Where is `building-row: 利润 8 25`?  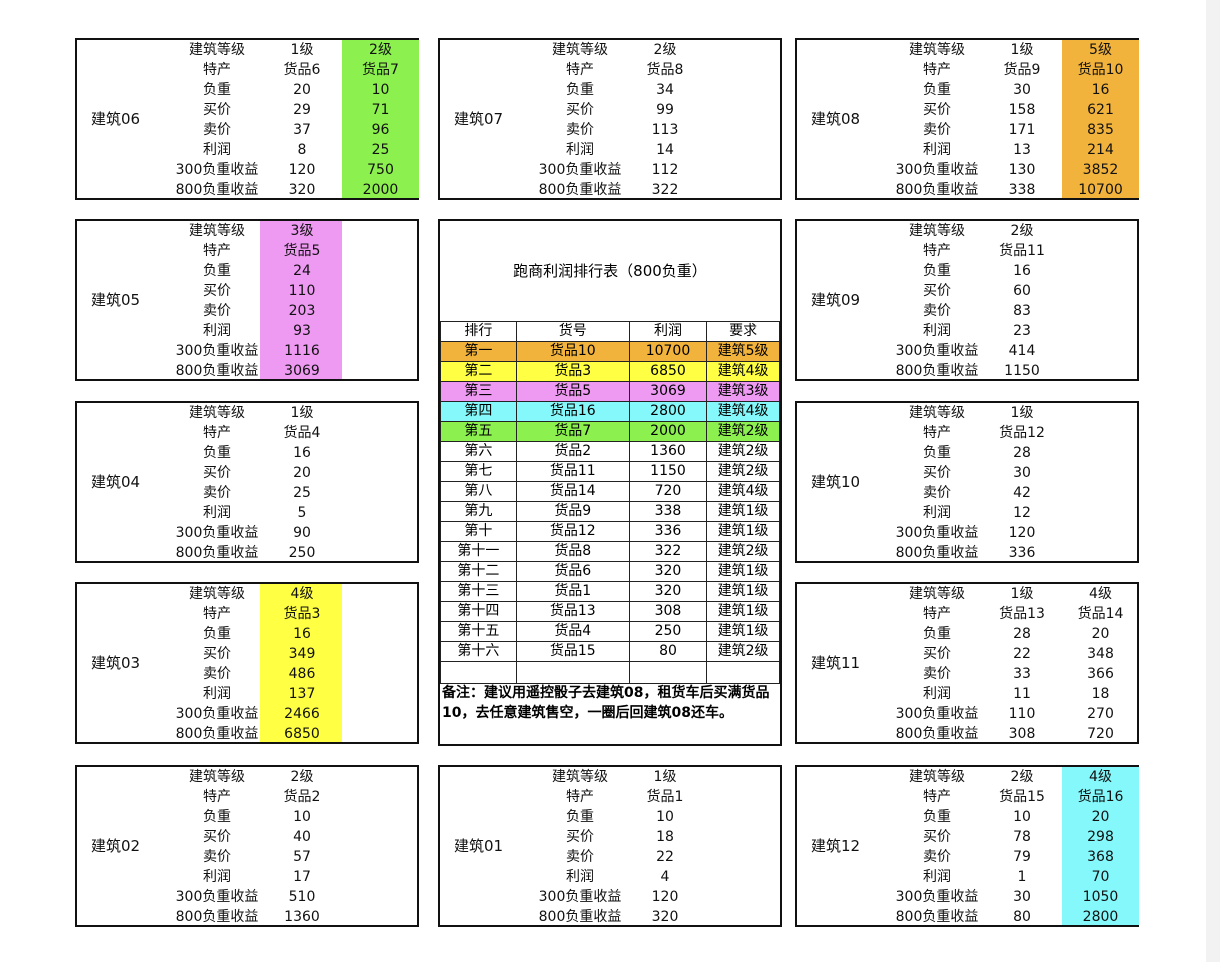 building-row: 利润 8 25 is located at coordinates (247, 150).